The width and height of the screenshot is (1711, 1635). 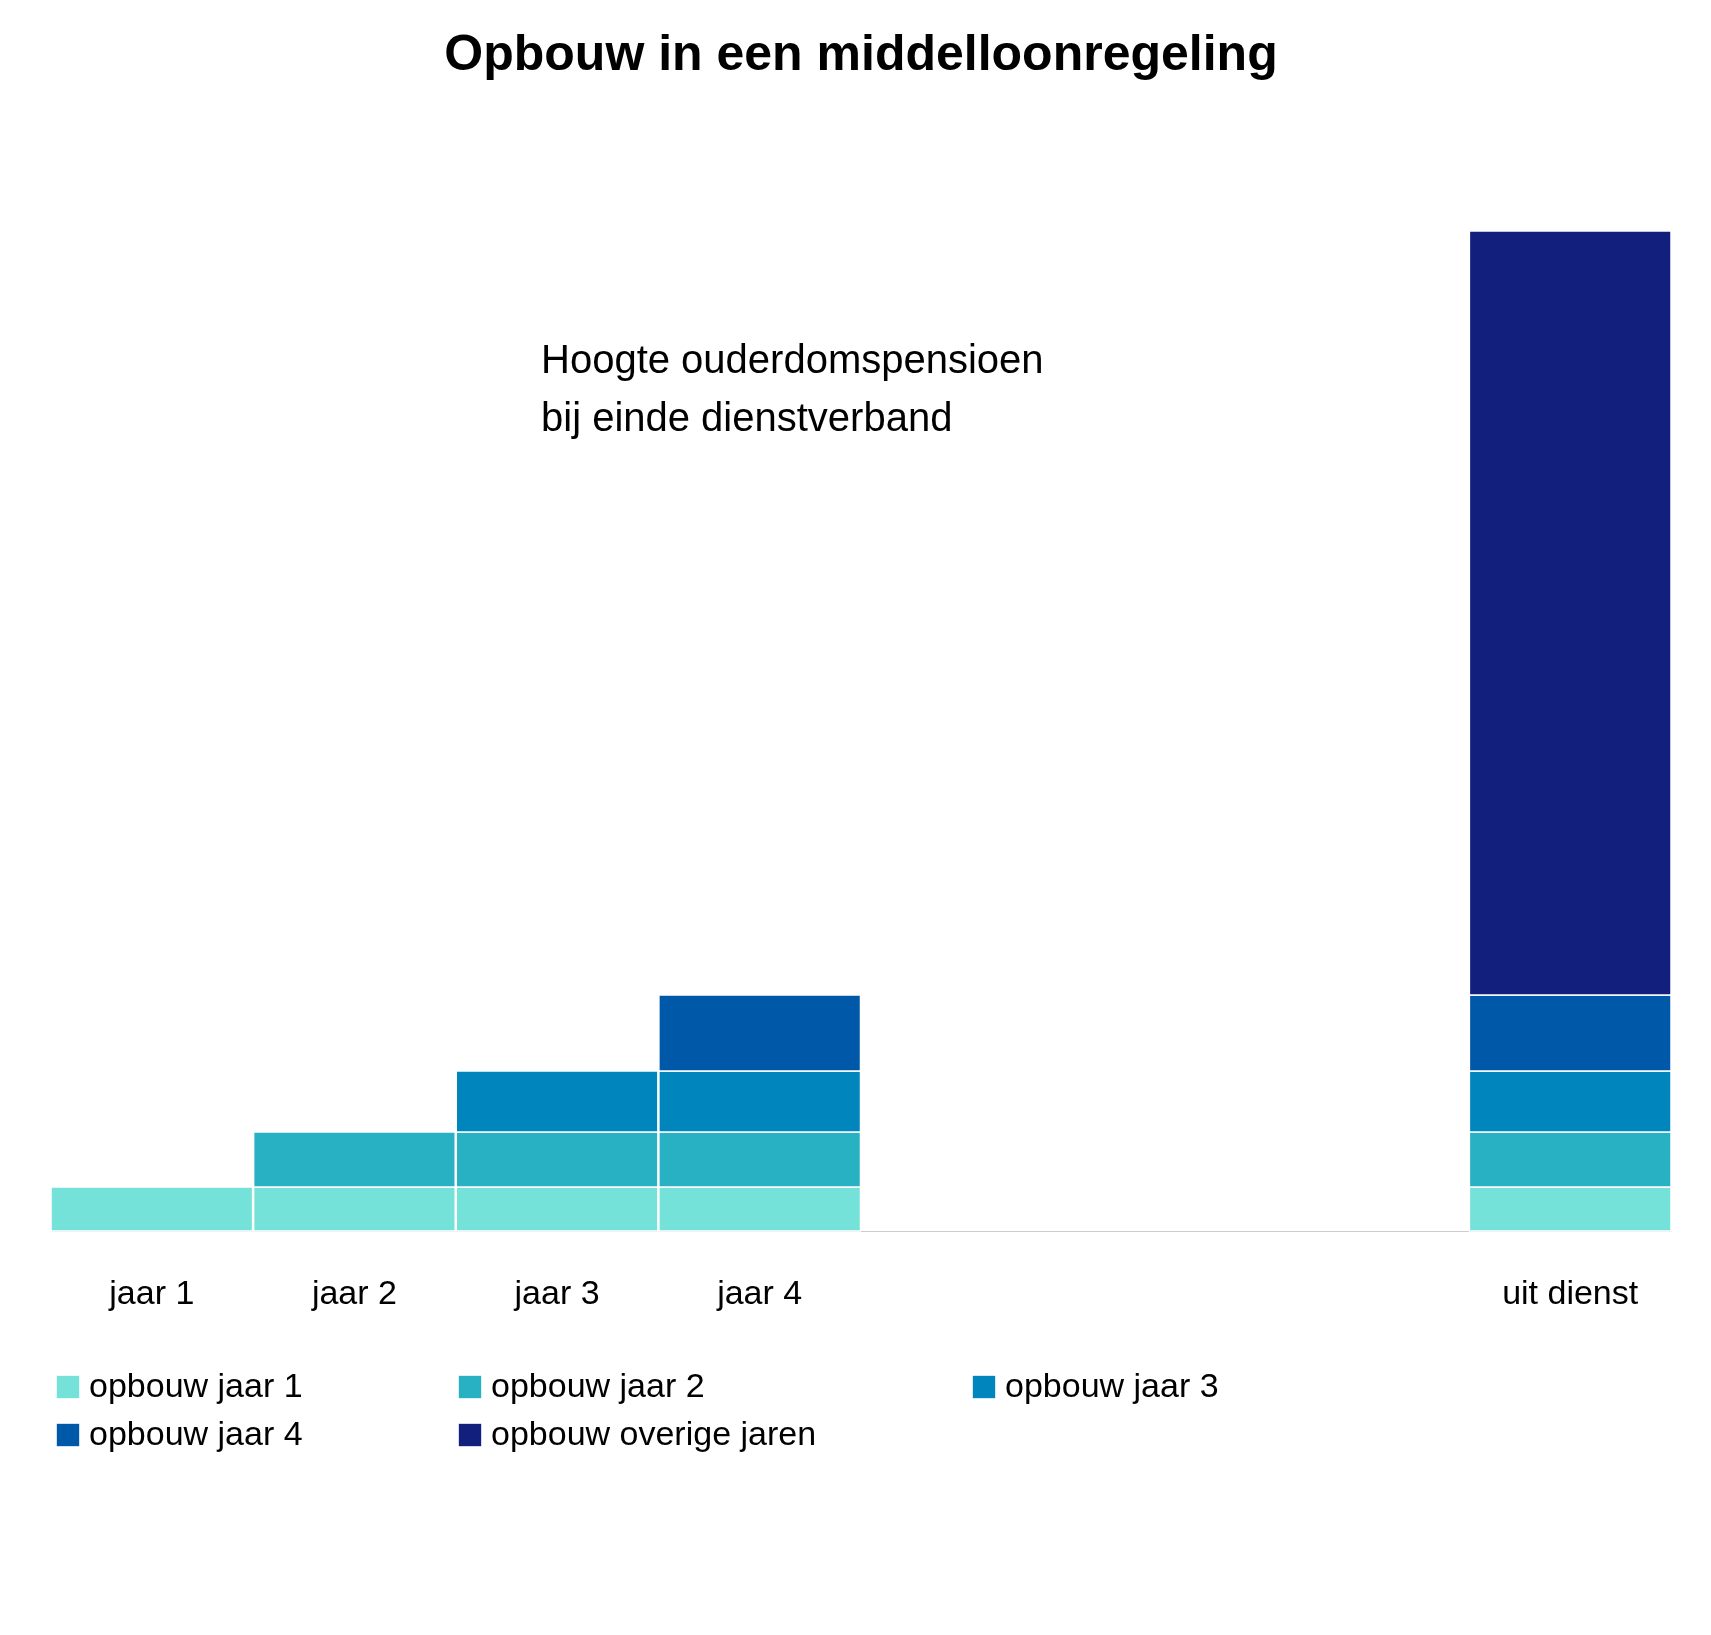 I want to click on legend-label: opbouw jaar 4, so click(x=196, y=1433).